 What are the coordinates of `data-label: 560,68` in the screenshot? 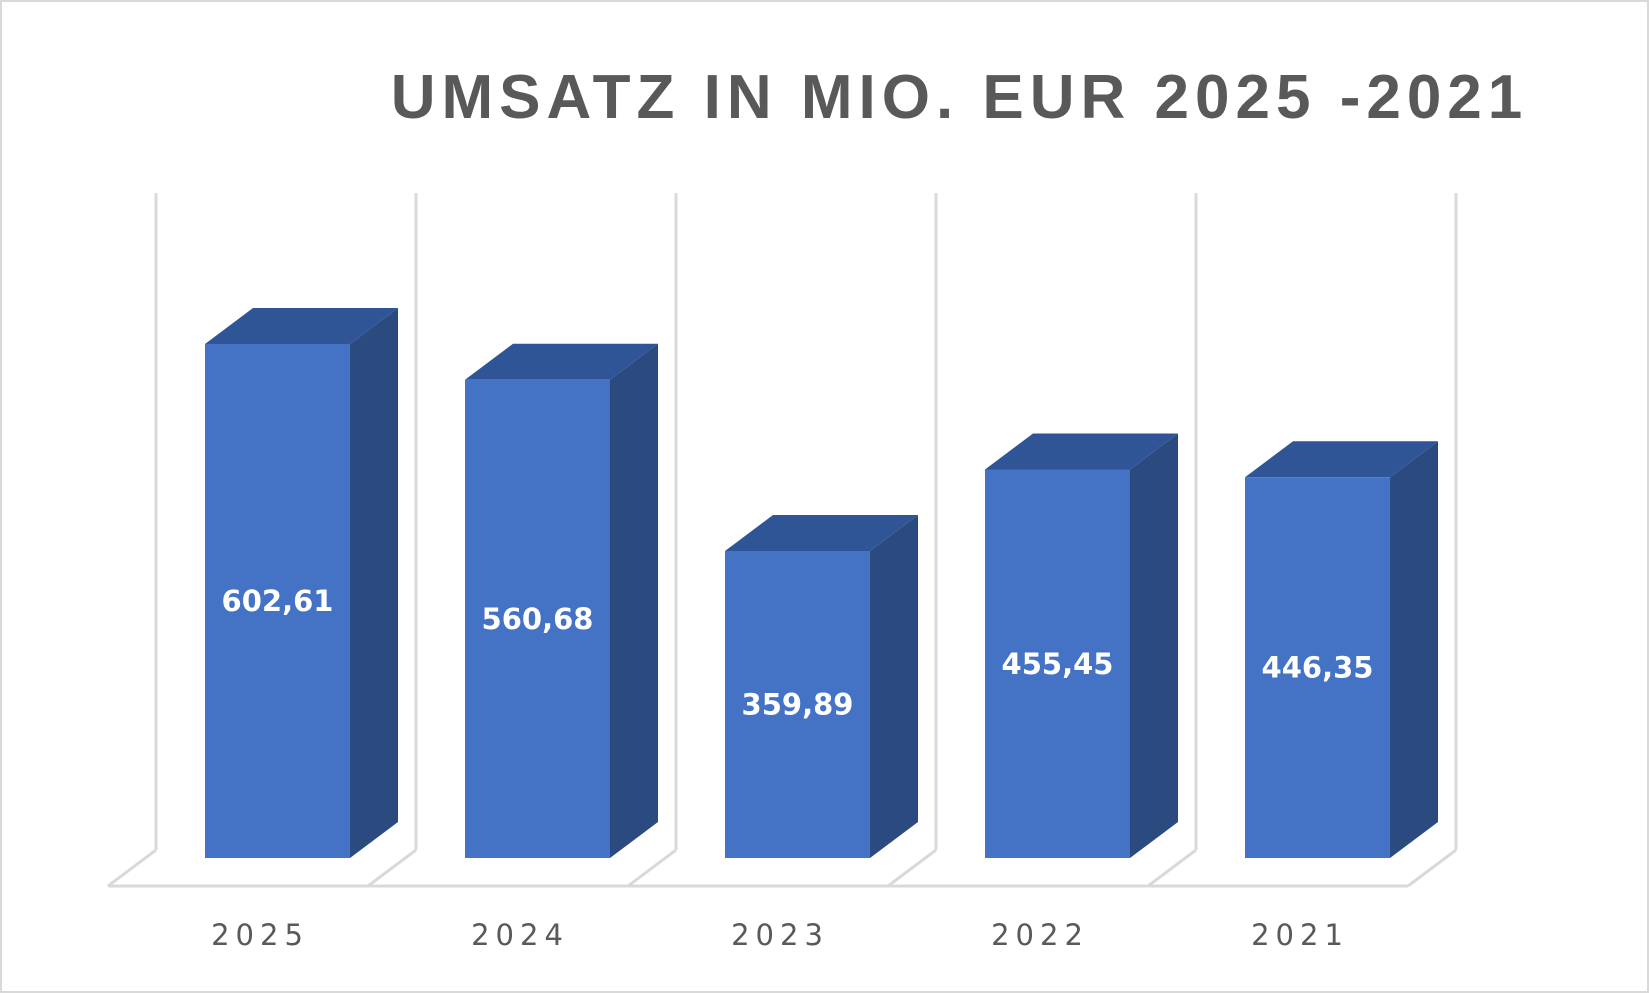 It's located at (538, 619).